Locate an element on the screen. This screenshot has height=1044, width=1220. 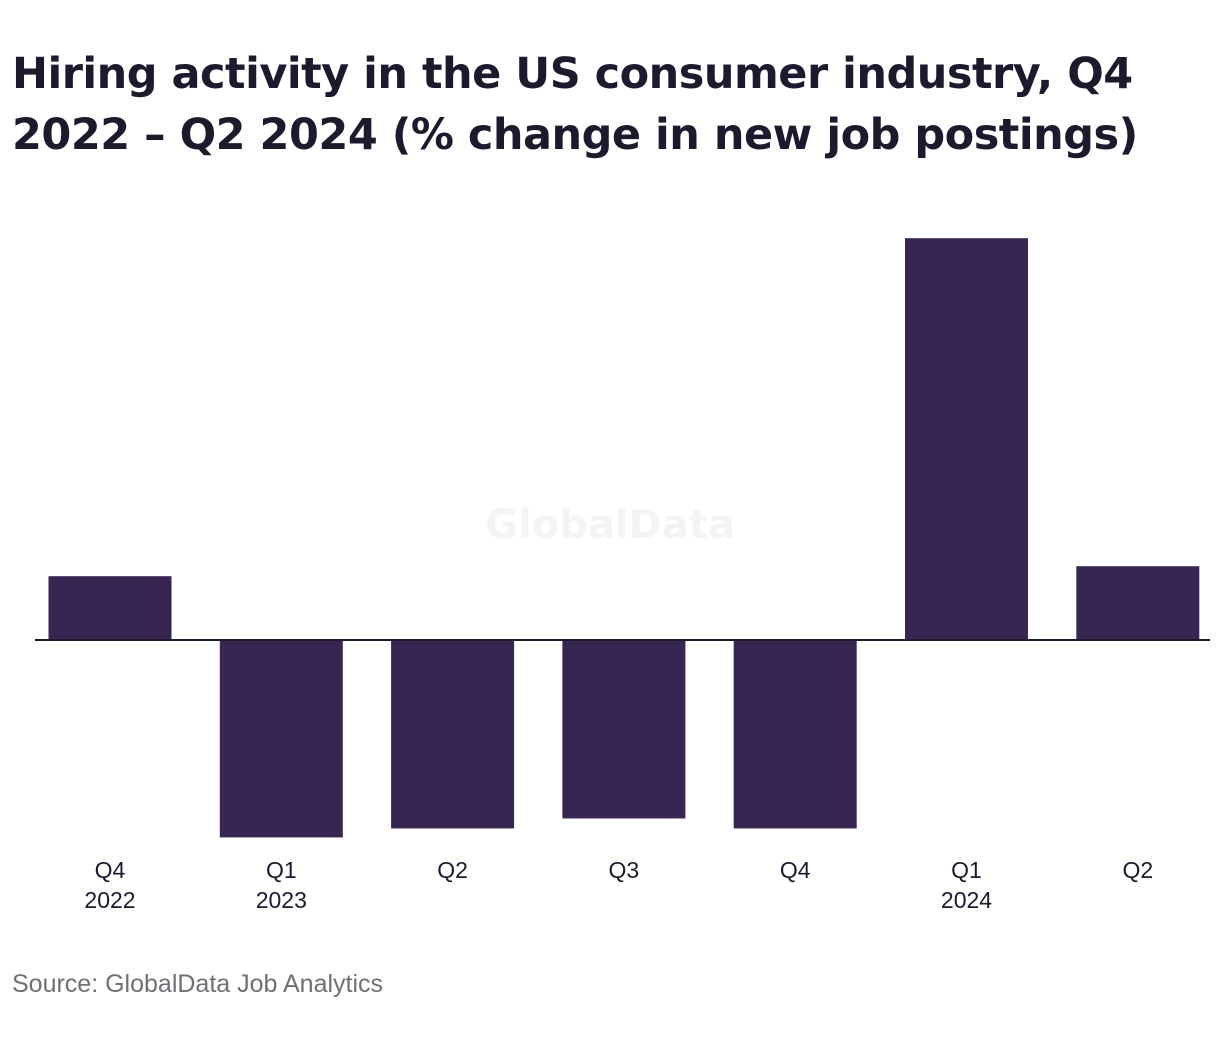
x-tick-label-quarter: Q3 is located at coordinates (624, 870).